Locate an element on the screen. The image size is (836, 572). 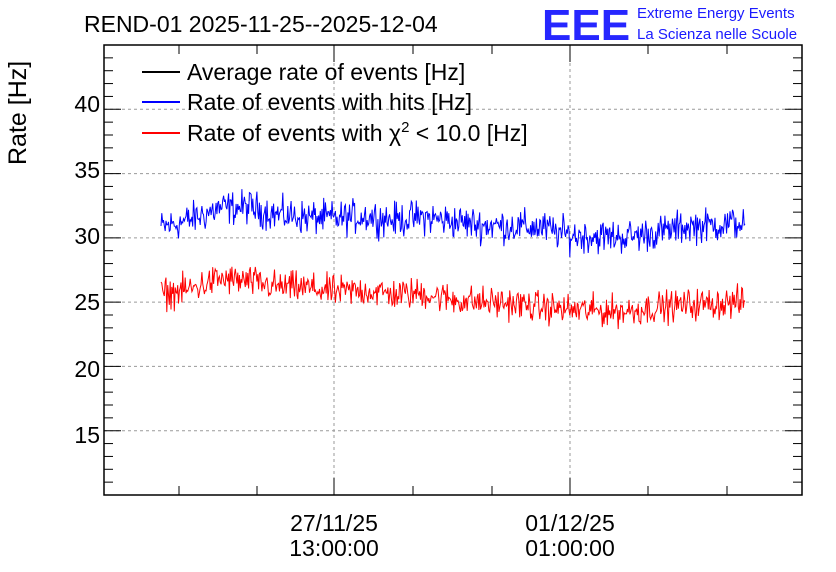
y-tick-labels: 15 20 25 30 35 40 is located at coordinates (87, 269).